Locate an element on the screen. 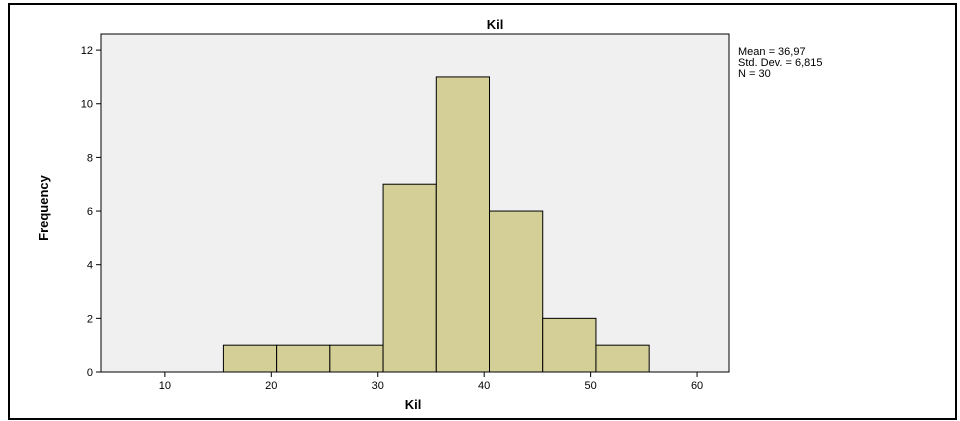 The height and width of the screenshot is (421, 960). y-tick-label: 6 is located at coordinates (90, 212).